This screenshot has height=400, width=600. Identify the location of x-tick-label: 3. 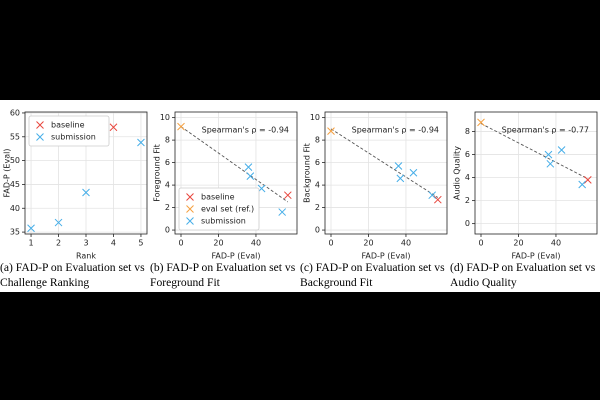
(85, 243).